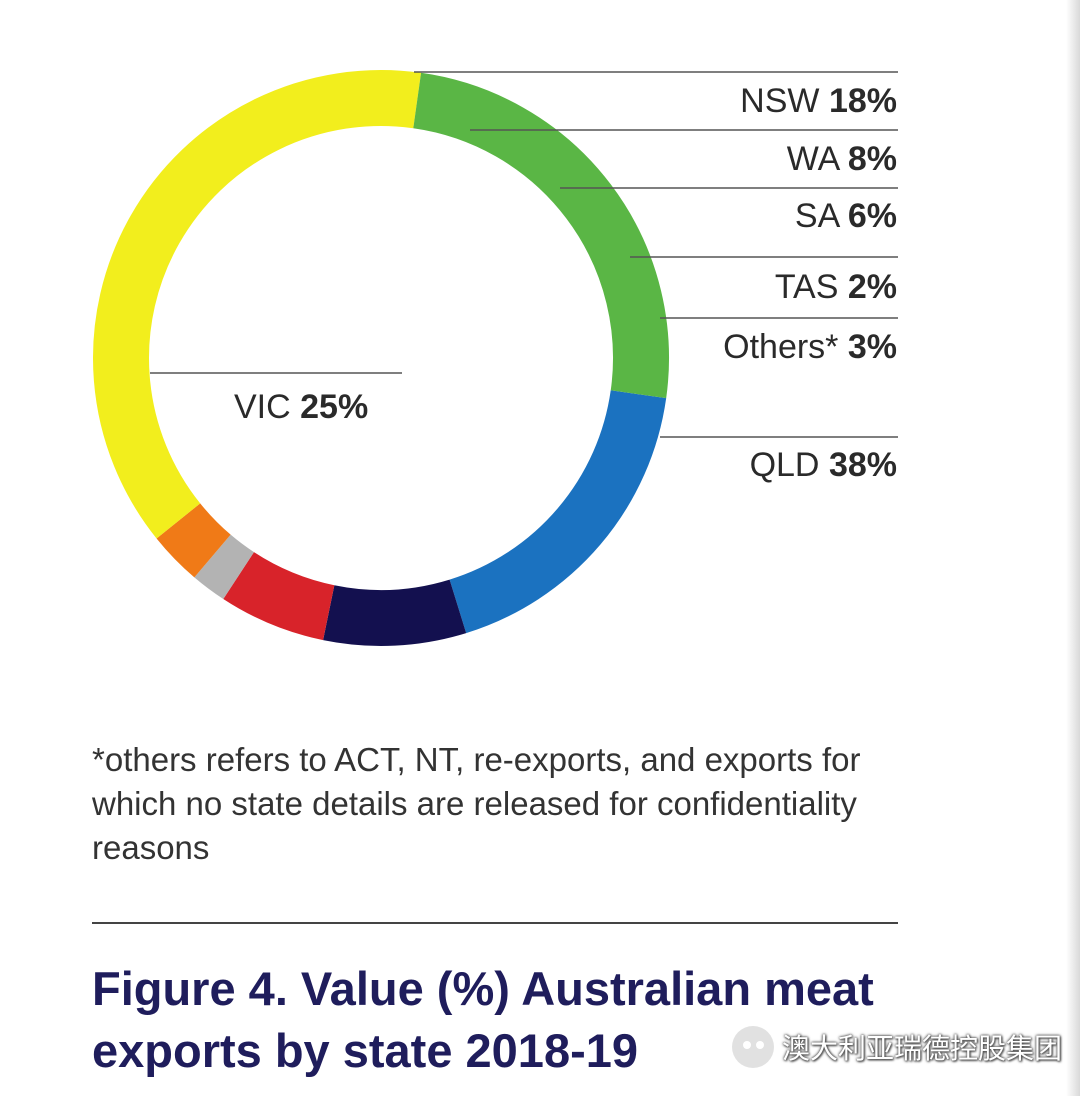  I want to click on segment-qld, so click(257, 304).